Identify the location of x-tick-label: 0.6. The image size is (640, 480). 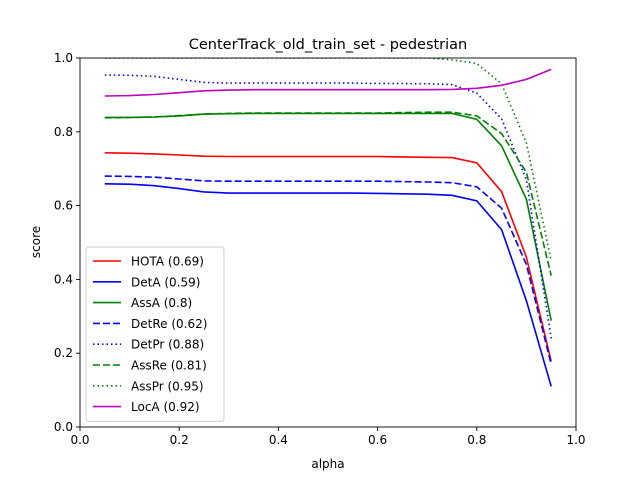
(377, 440).